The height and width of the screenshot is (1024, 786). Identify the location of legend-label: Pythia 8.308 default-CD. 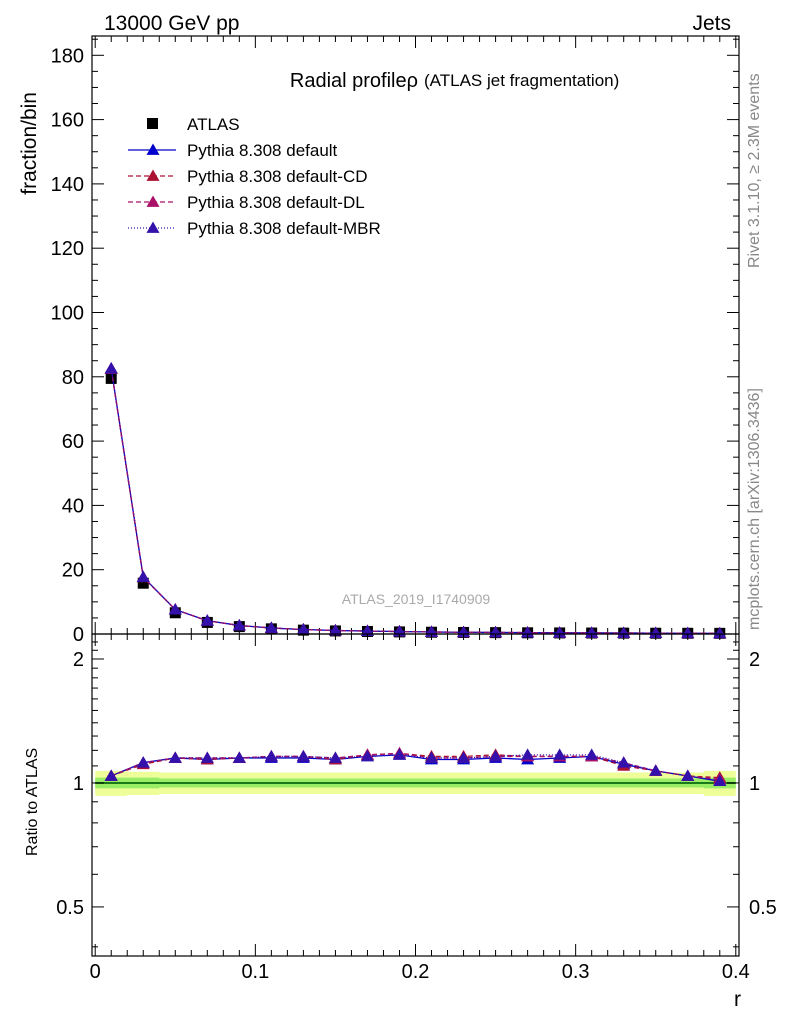
(277, 176).